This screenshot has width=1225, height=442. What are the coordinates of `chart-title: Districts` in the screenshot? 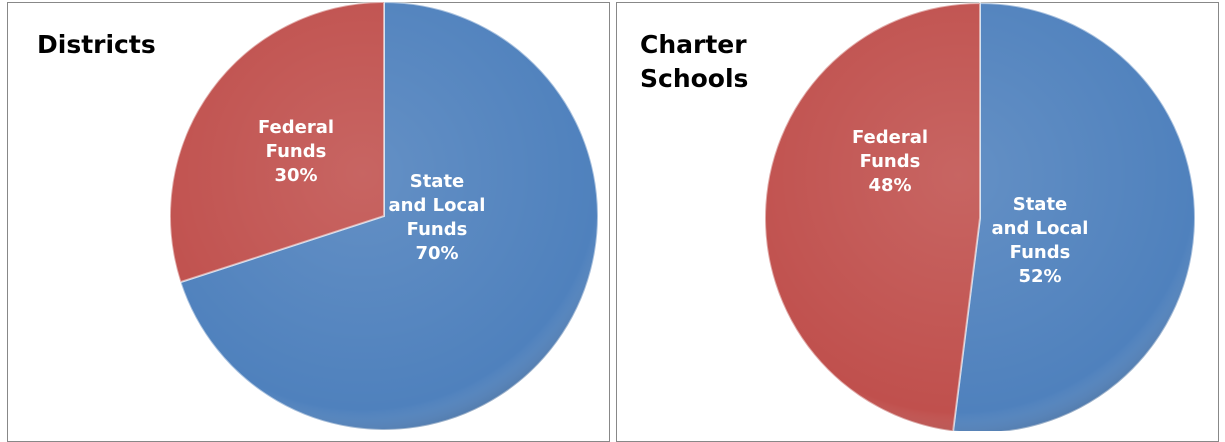 It's located at (96, 44).